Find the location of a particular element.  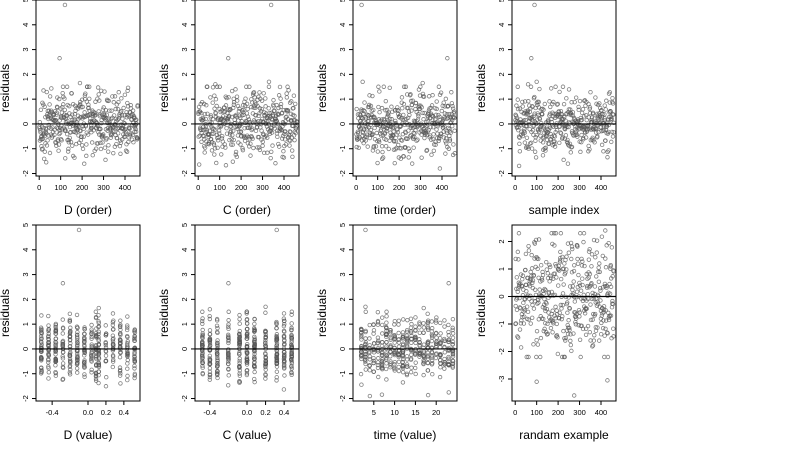

y-tick-label: 0 is located at coordinates (25, 349).